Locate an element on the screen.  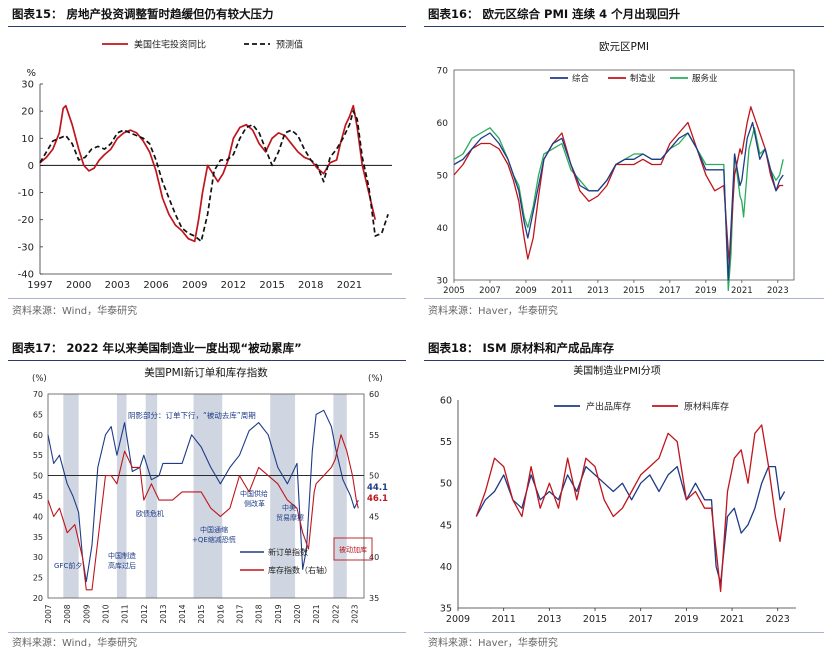
panel-15-source: 资料来源：Wind，华泰研究 is located at coordinates (75, 311).